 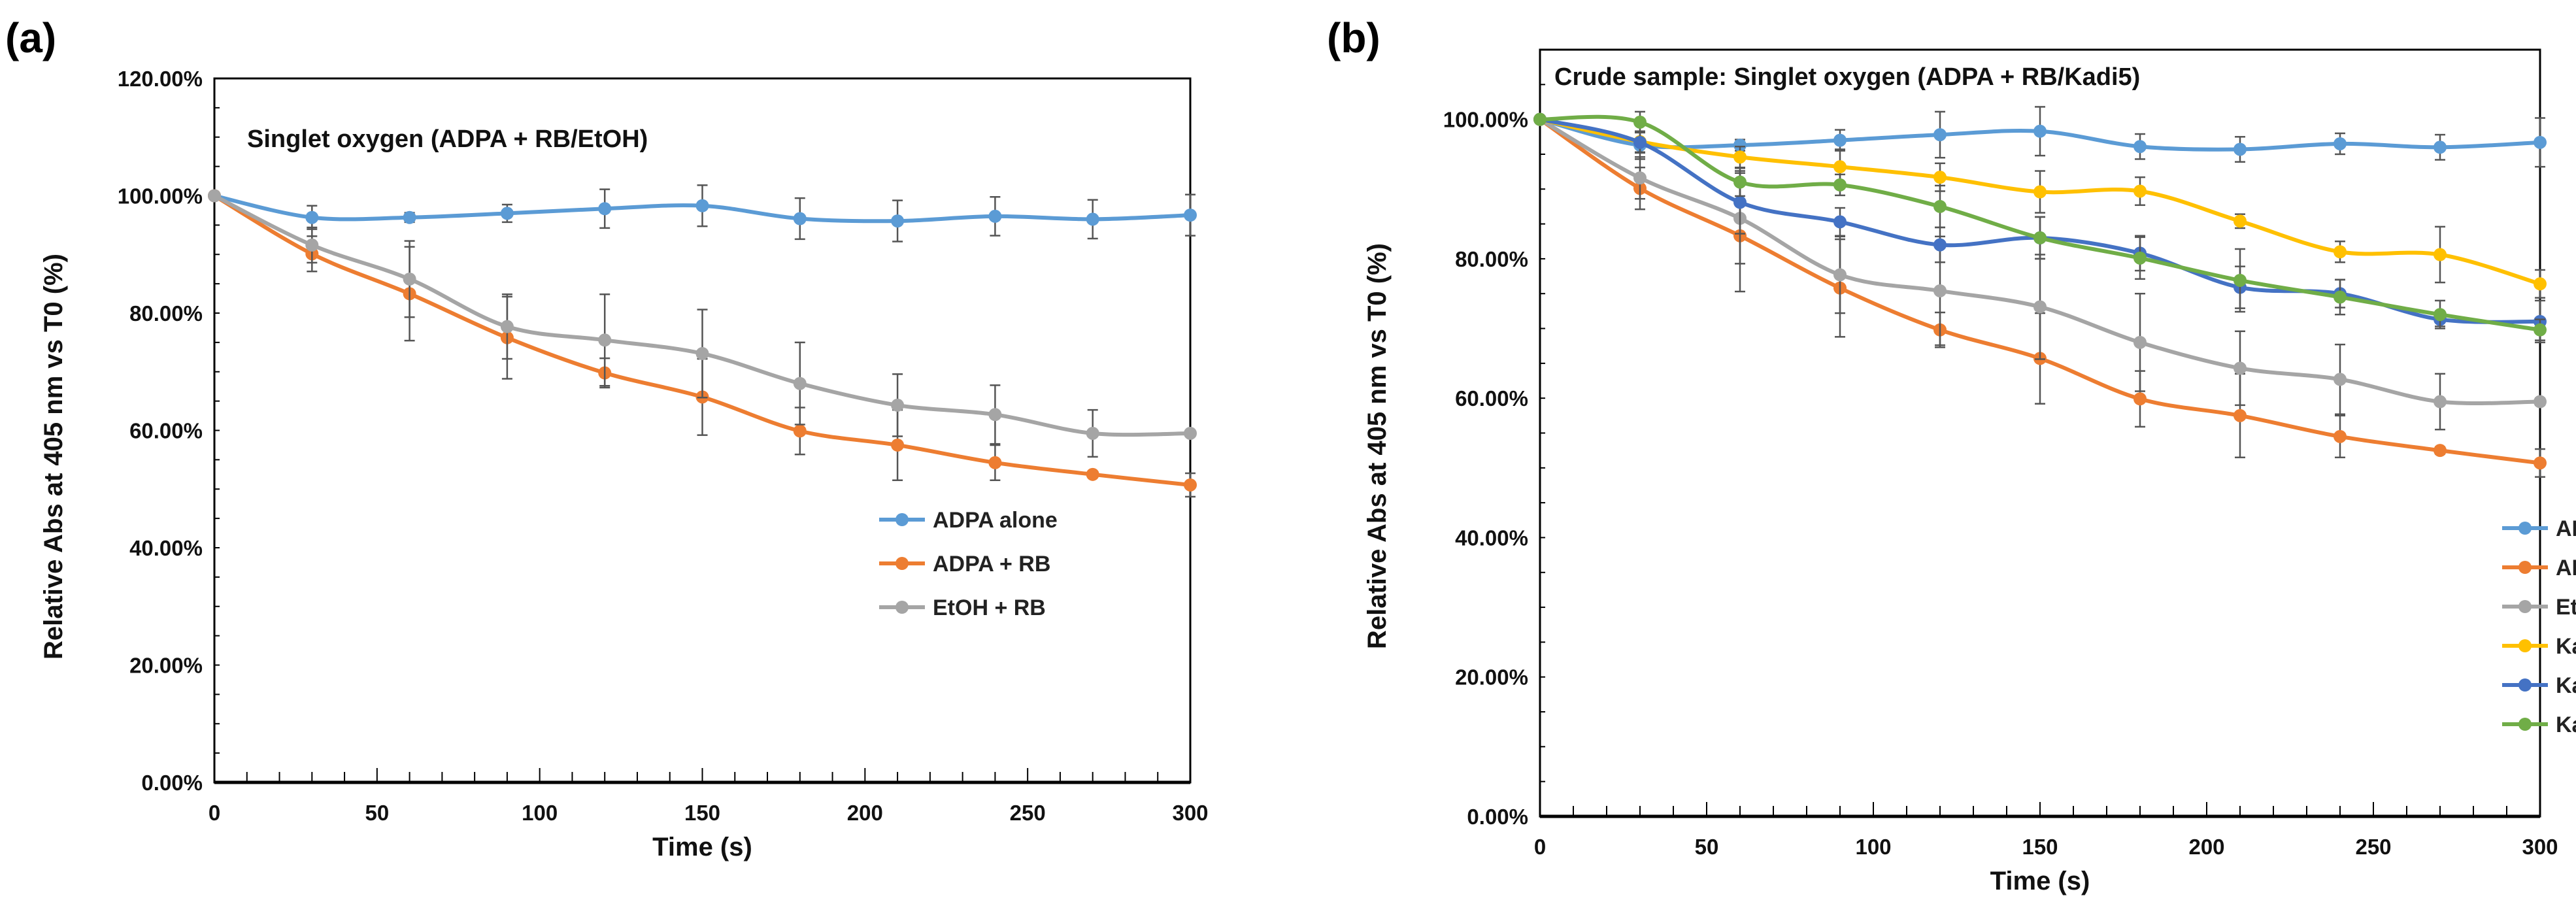 What do you see at coordinates (1353, 37) in the screenshot?
I see `panel-label: (b)` at bounding box center [1353, 37].